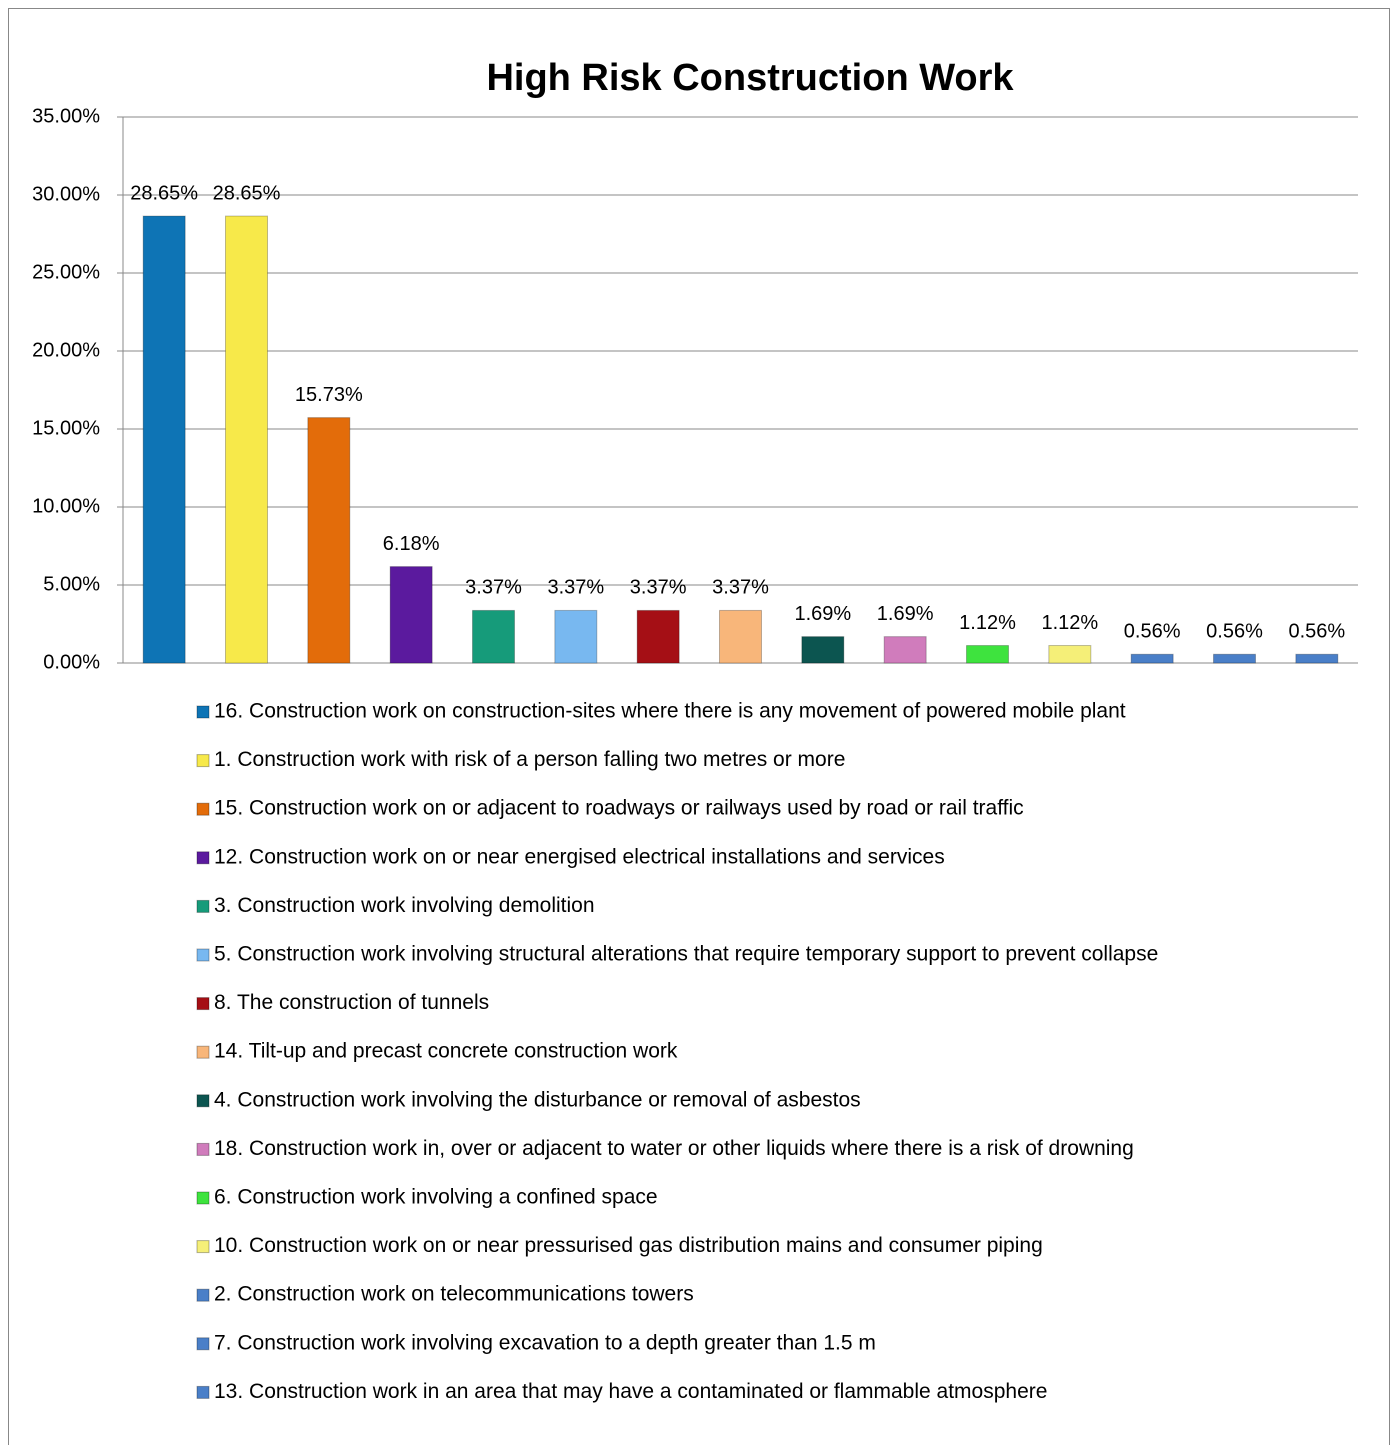 The height and width of the screenshot is (1445, 1394). I want to click on y-tick-label: 10.00%, so click(66, 506).